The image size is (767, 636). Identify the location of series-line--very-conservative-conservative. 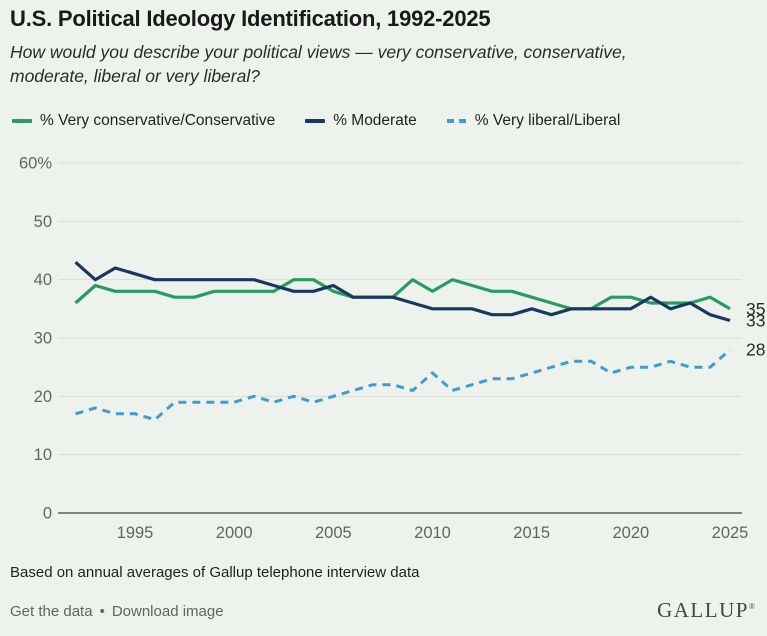
(402, 294).